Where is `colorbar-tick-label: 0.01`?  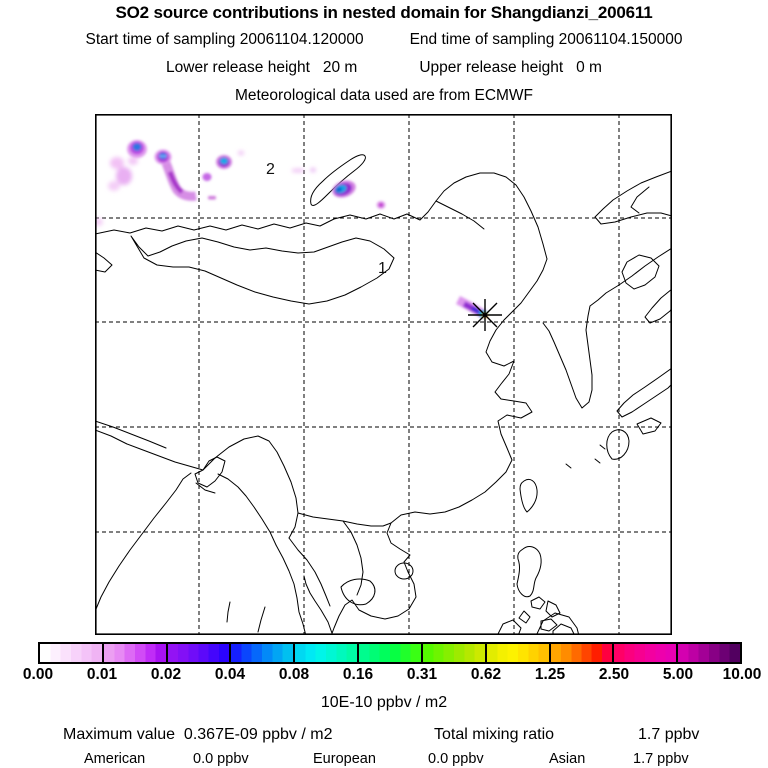 colorbar-tick-label: 0.01 is located at coordinates (102, 674).